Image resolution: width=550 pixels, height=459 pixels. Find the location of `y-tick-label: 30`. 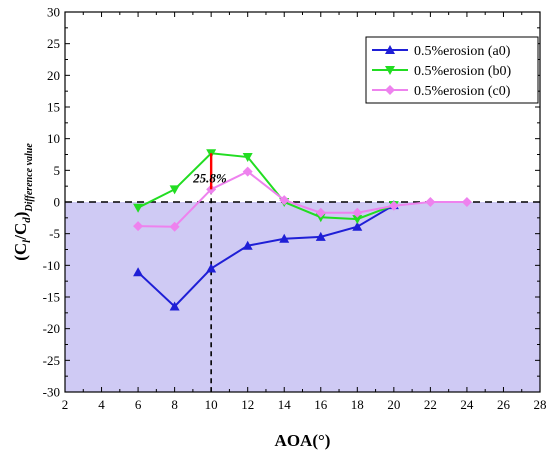

y-tick-label: 30 is located at coordinates (53, 12).